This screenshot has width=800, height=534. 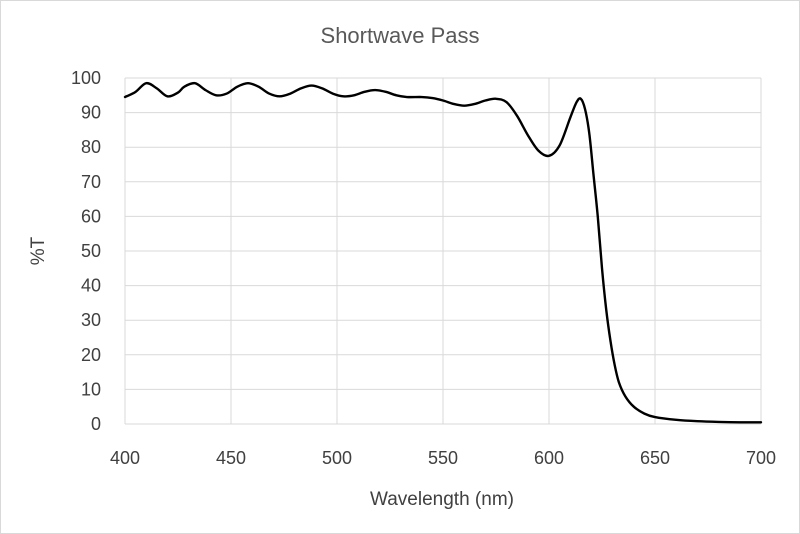 What do you see at coordinates (91, 286) in the screenshot?
I see `y-tick-label: 40` at bounding box center [91, 286].